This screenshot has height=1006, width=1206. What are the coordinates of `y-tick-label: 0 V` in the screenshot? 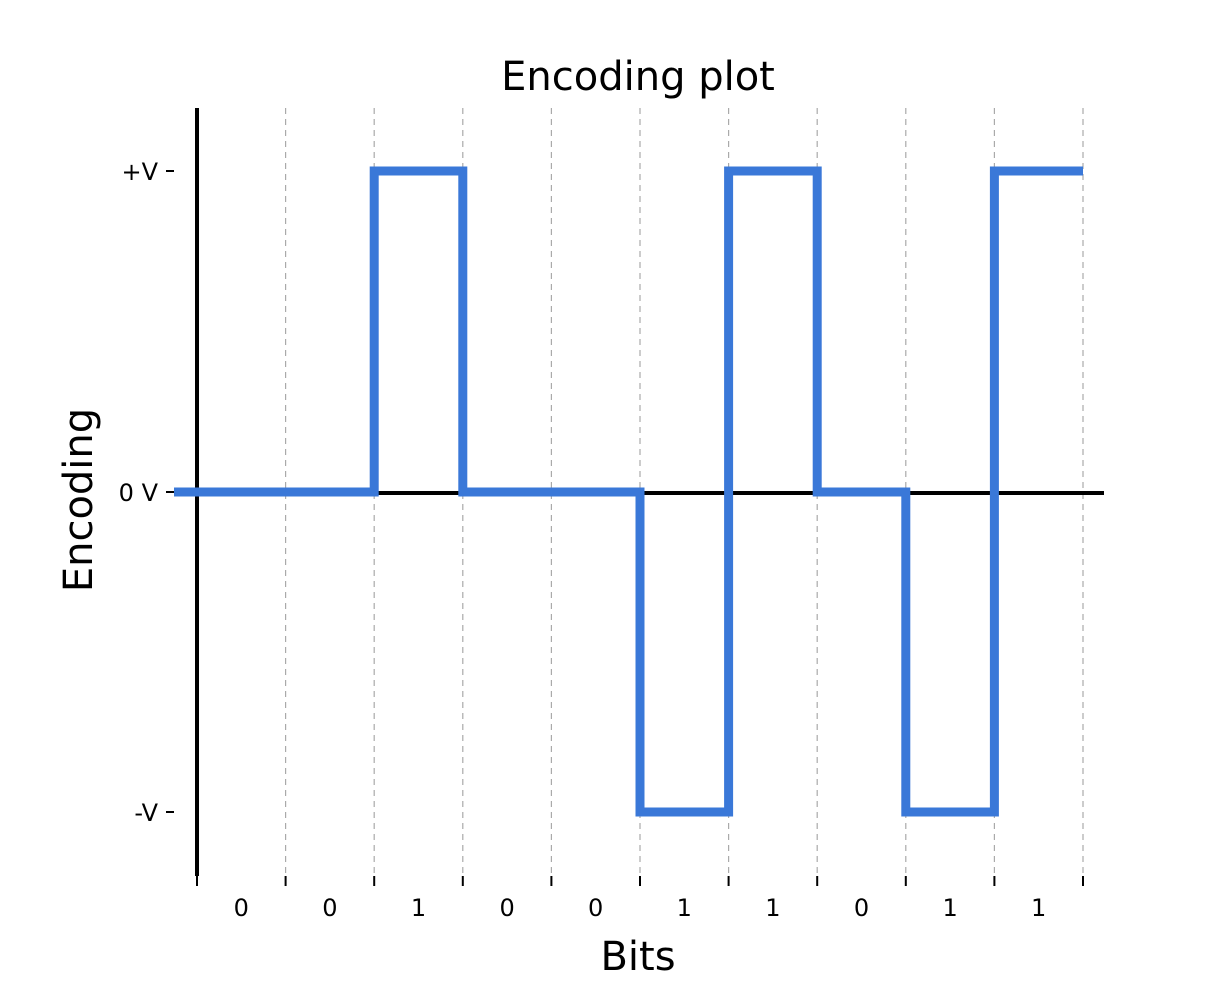 It's located at (139, 493).